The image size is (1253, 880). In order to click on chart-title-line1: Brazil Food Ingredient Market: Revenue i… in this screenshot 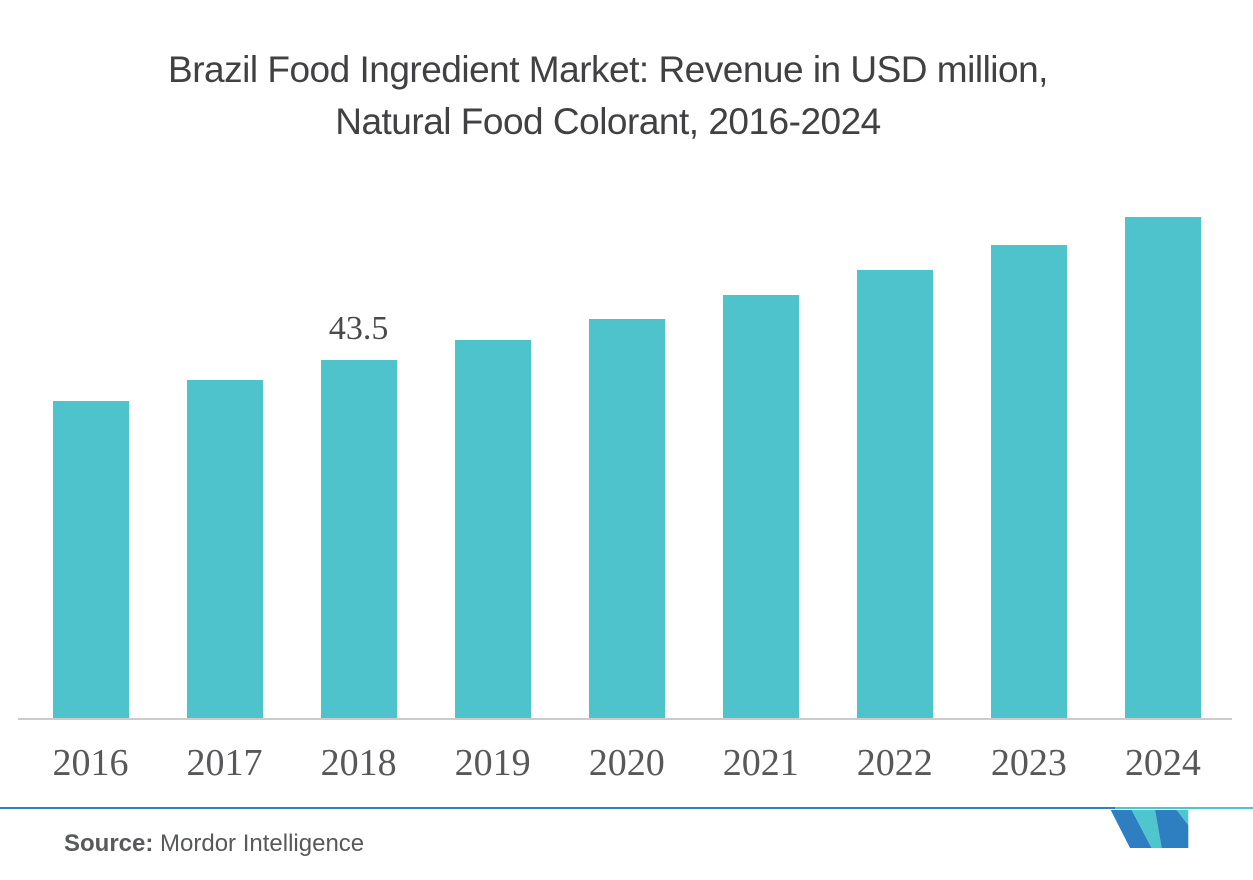, I will do `click(608, 69)`.